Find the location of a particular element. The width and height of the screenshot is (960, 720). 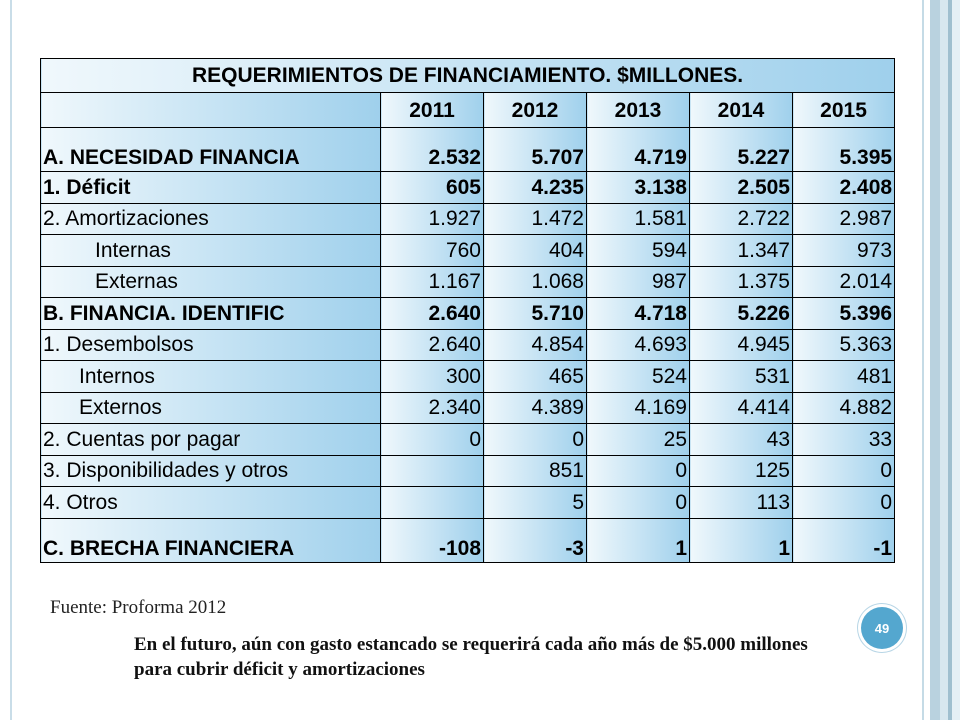

table-row: Externas 1.167 1.068 987 1.375 2.014 is located at coordinates (468, 281).